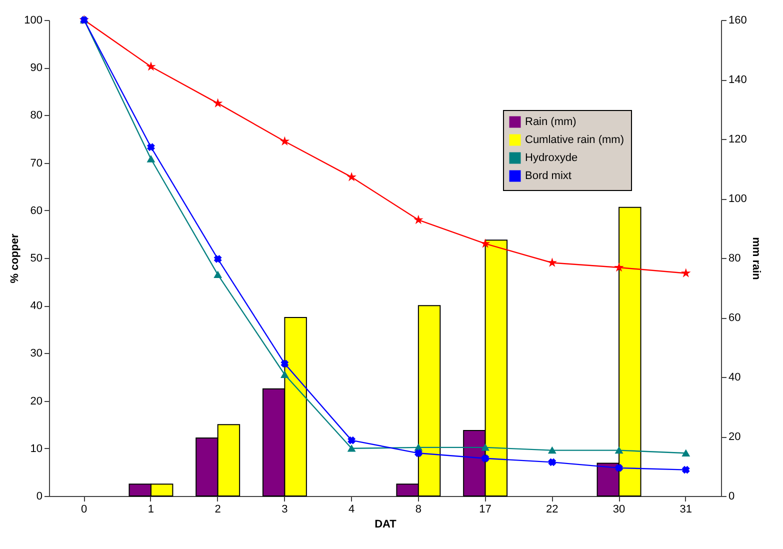  What do you see at coordinates (217, 510) in the screenshot?
I see `x-tick-label: 2` at bounding box center [217, 510].